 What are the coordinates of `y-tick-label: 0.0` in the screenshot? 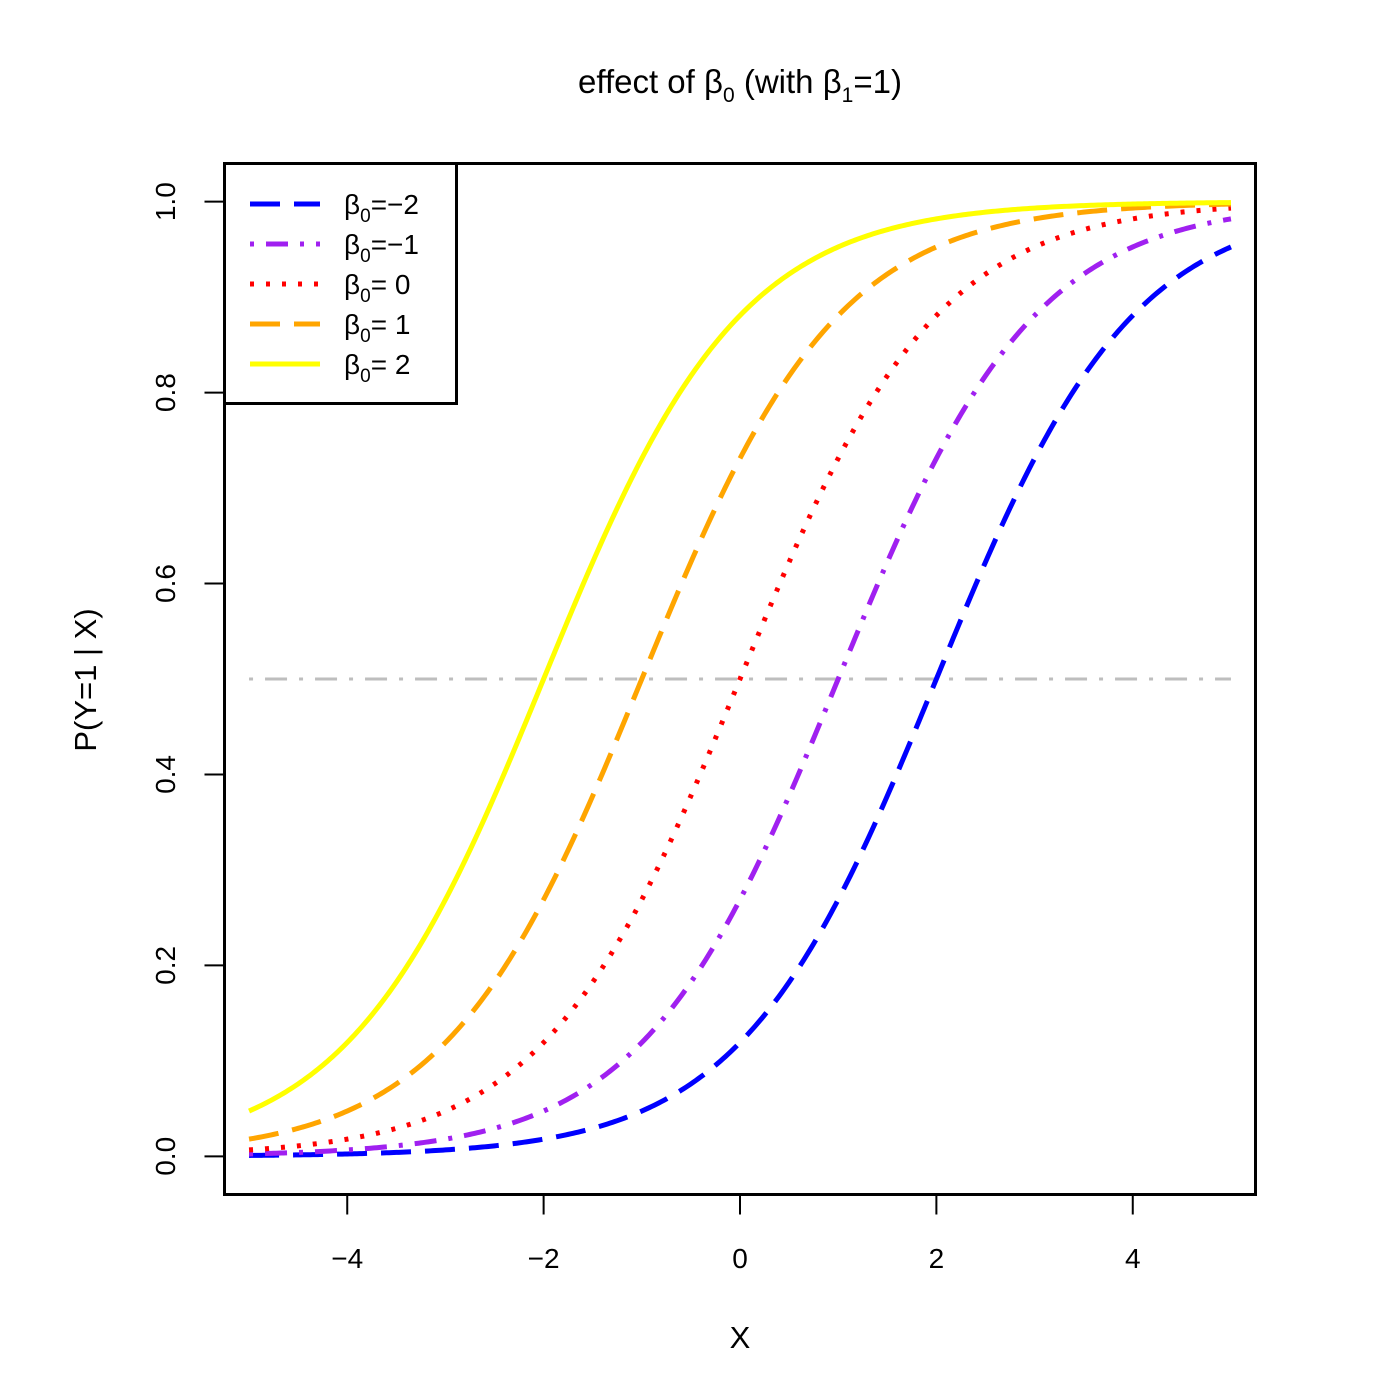 It's located at (165, 1156).